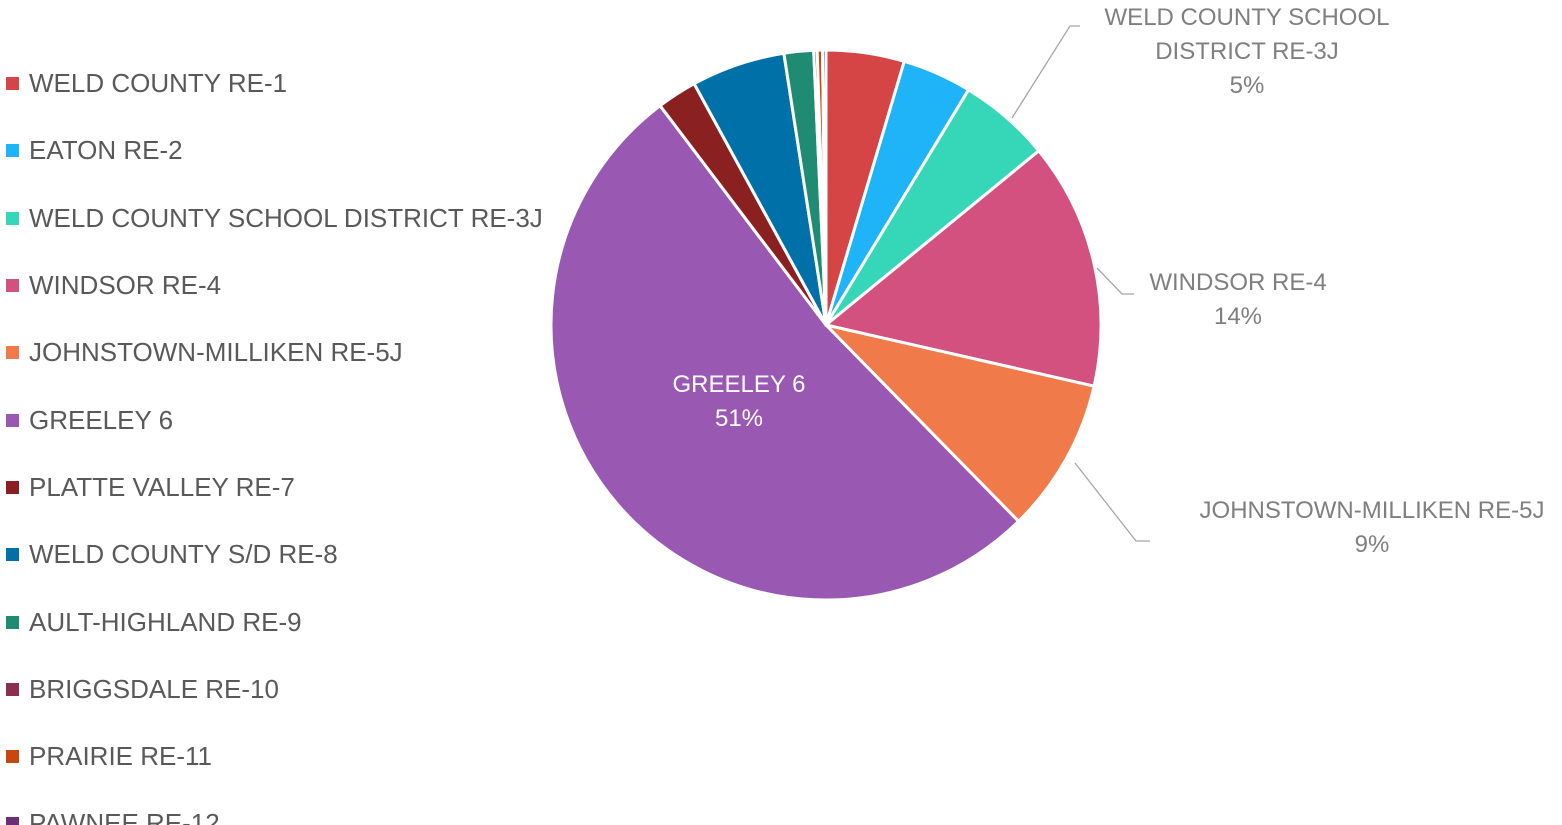 Image resolution: width=1562 pixels, height=825 pixels. I want to click on legend-item-ault-highland-re-9: AULT-HIGHLAND RE-9, so click(286, 621).